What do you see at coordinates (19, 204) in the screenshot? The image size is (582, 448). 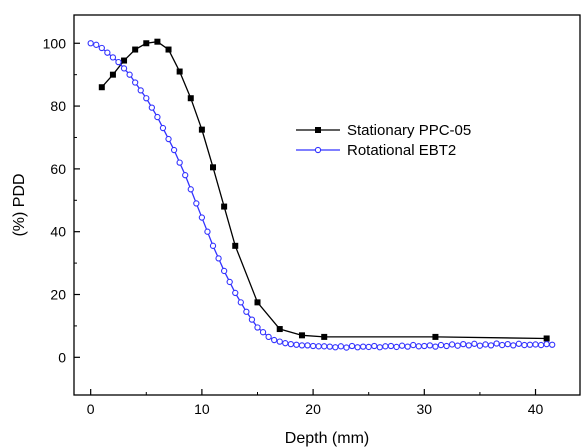 I see `y-axis-label: (%) PDD` at bounding box center [19, 204].